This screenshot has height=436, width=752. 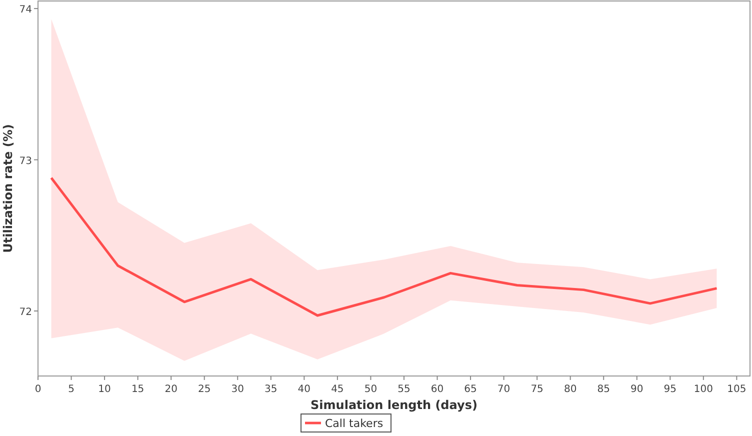 I want to click on y-tick-label: 72, so click(x=25, y=312).